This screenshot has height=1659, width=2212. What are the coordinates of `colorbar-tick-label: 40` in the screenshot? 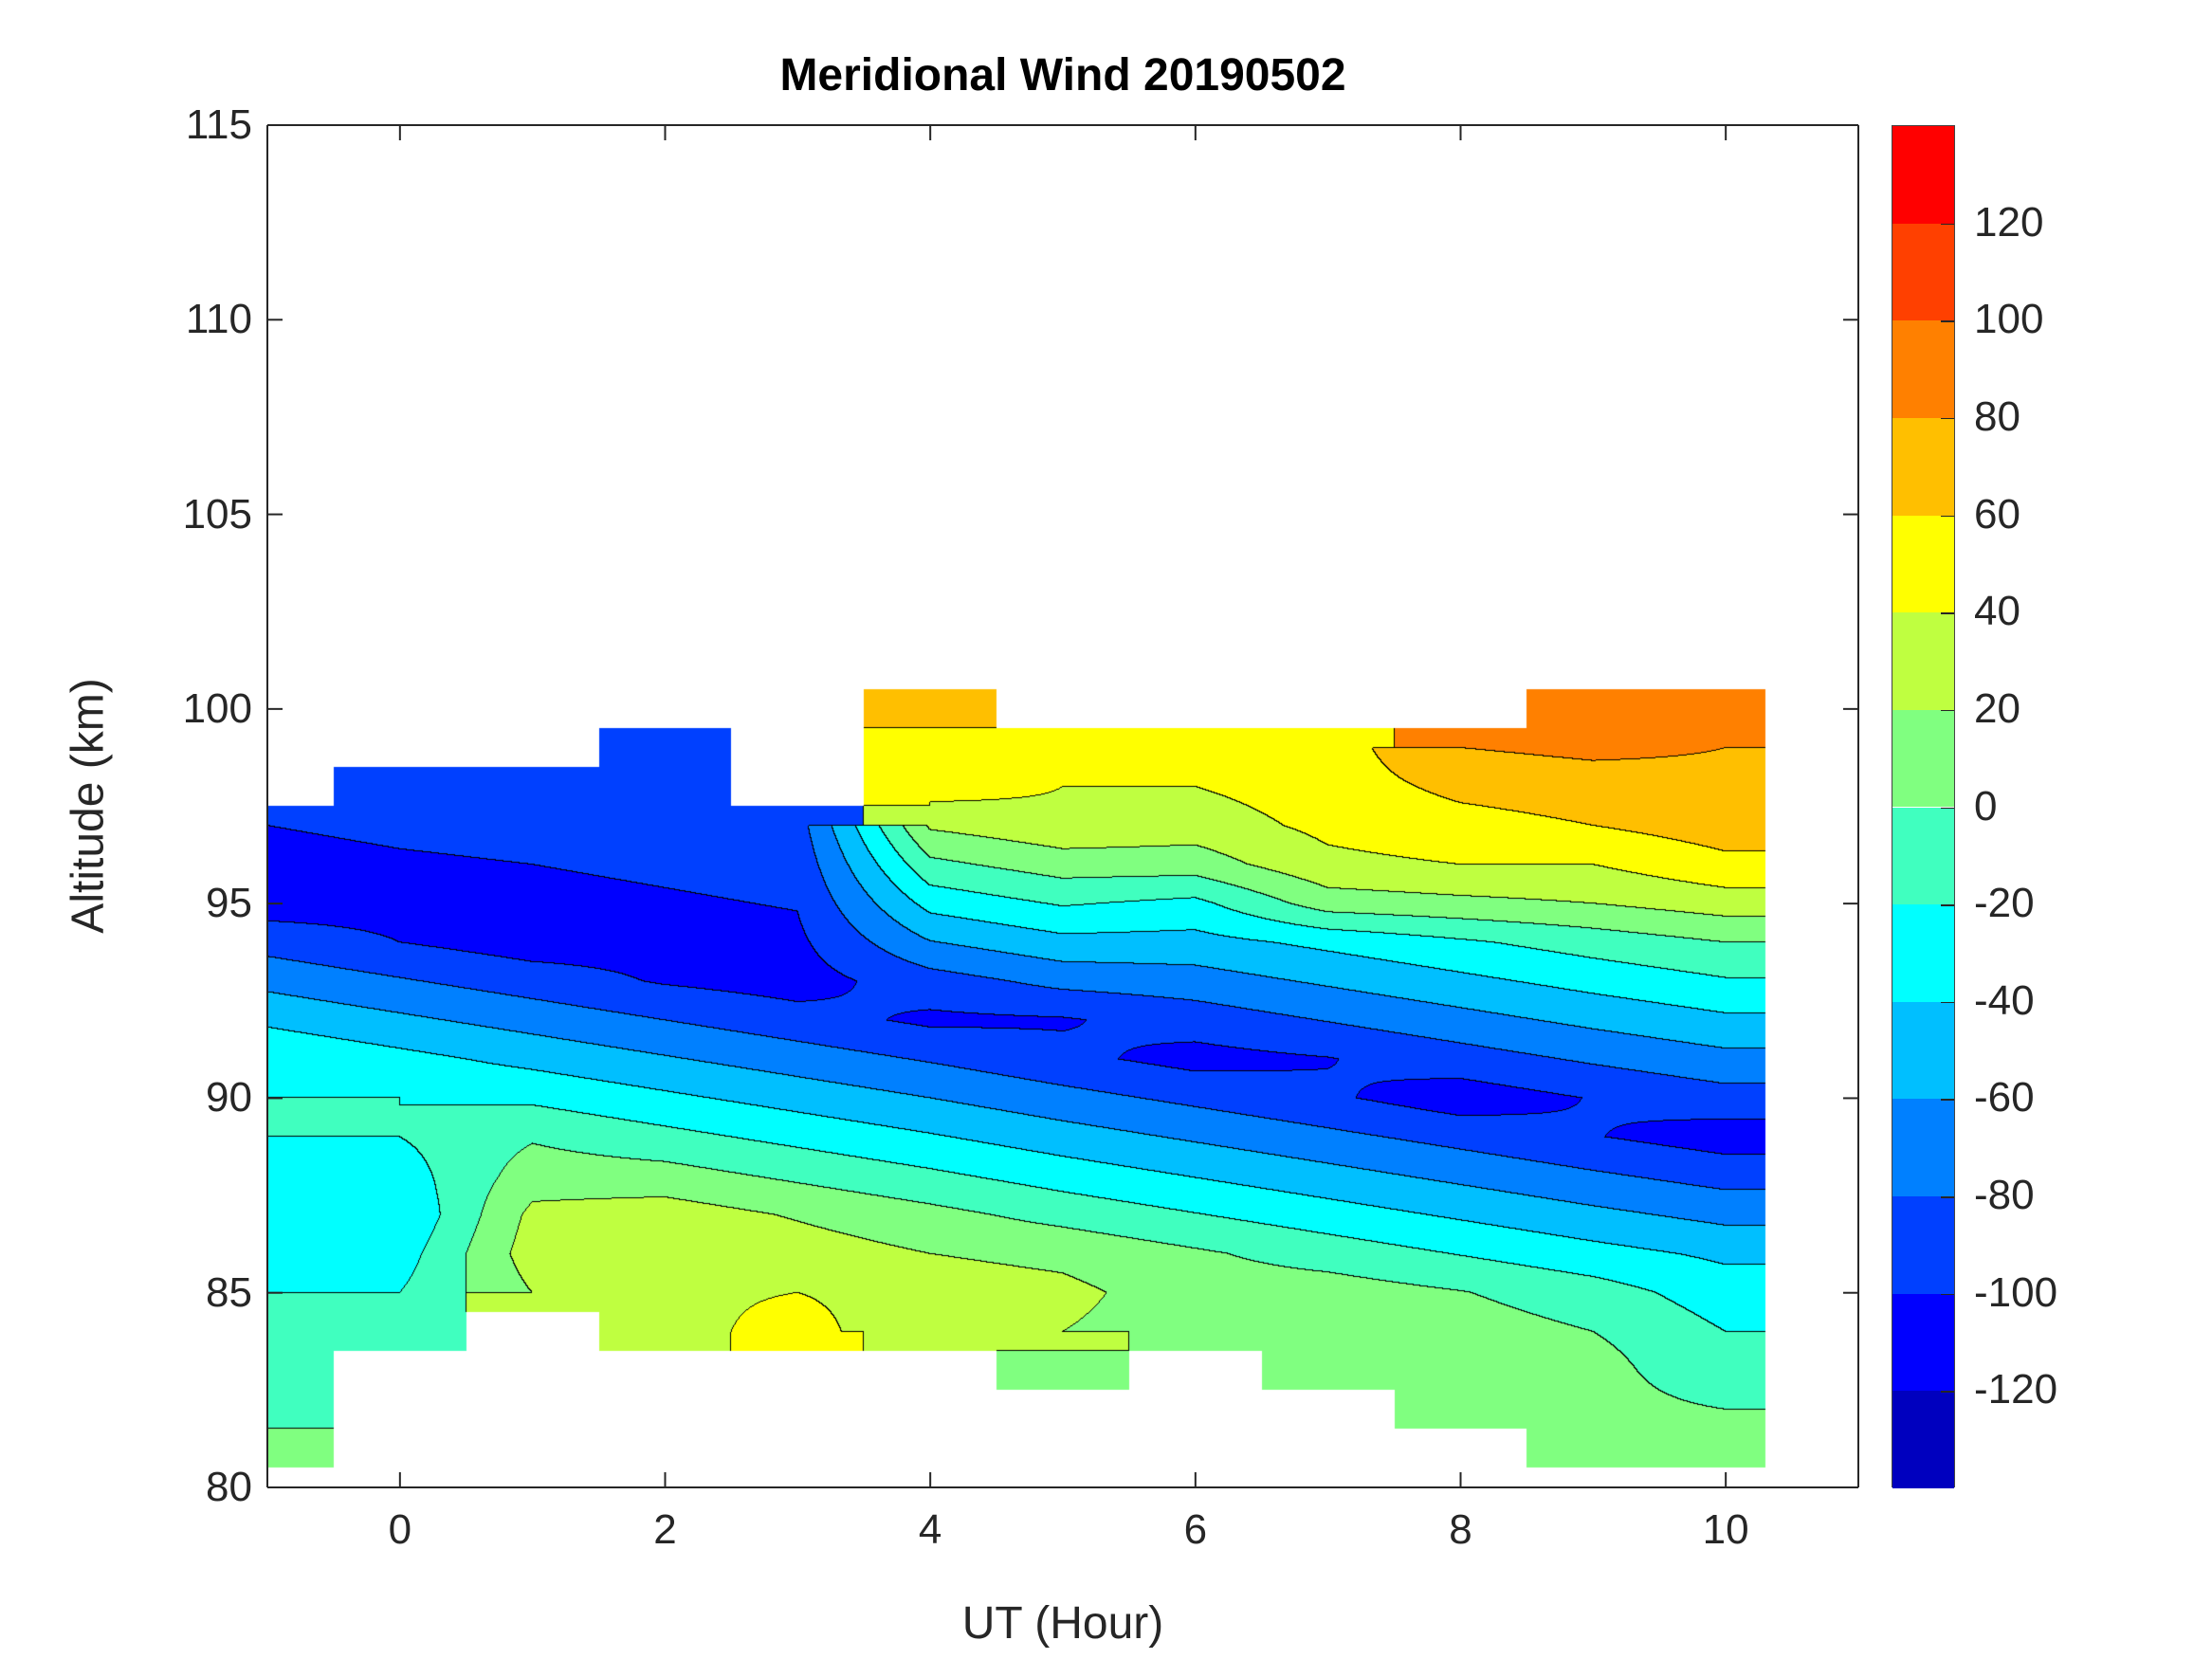 It's located at (1997, 611).